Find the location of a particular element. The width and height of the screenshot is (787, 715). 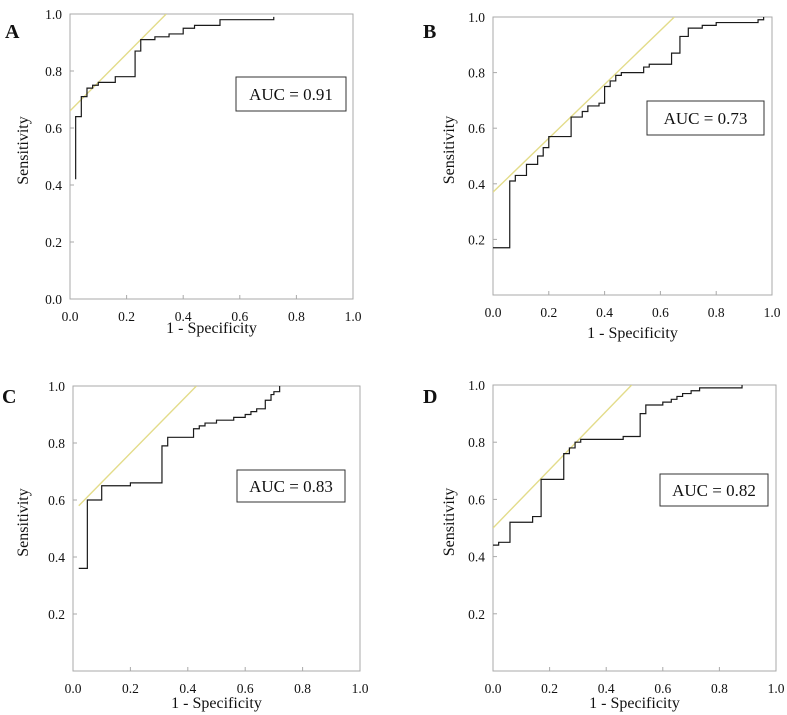

panel-a-y-tick-label: 0.2 is located at coordinates (53, 242).